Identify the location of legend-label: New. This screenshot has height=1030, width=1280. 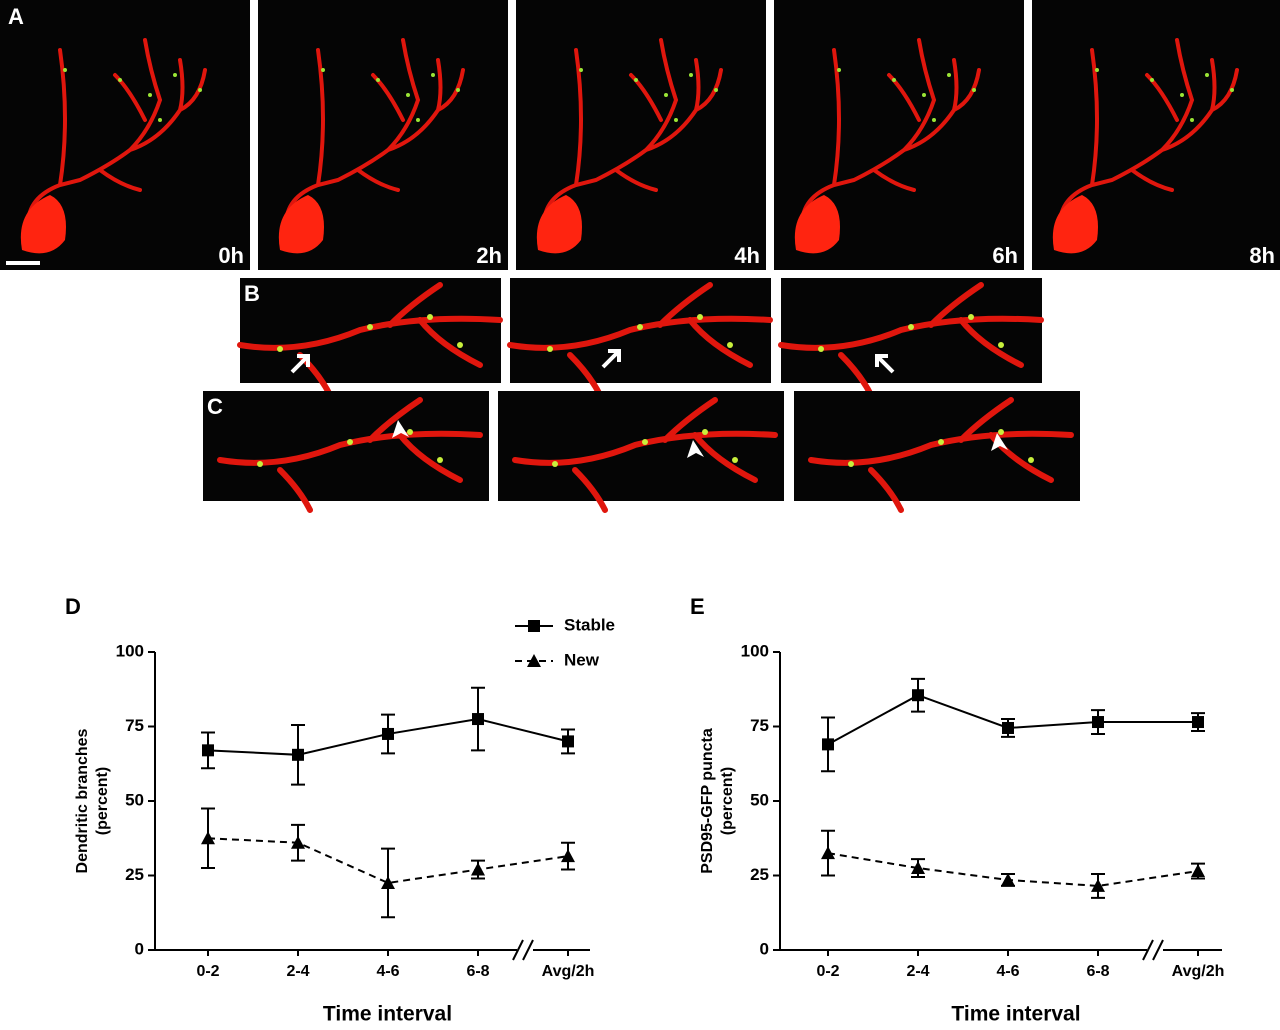
(582, 659).